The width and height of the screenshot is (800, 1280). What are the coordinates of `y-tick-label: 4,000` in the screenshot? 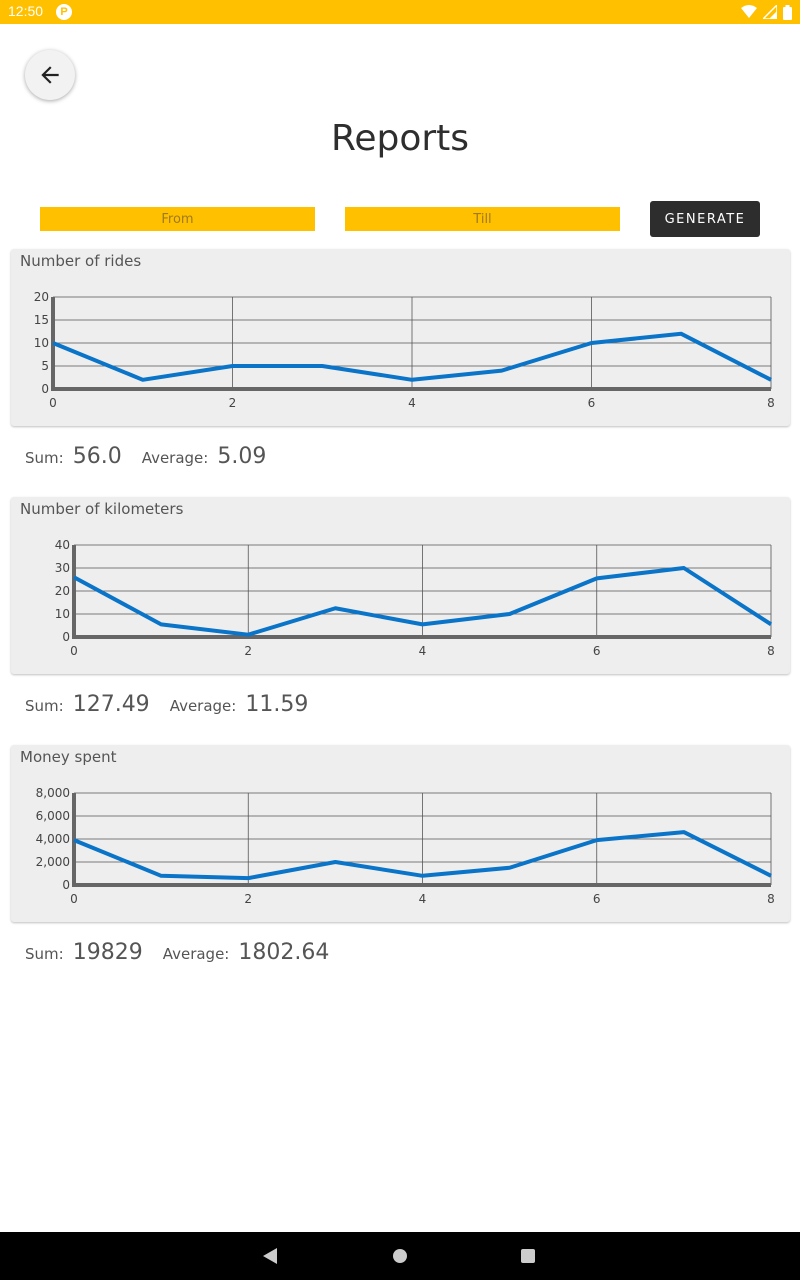 It's located at (53, 839).